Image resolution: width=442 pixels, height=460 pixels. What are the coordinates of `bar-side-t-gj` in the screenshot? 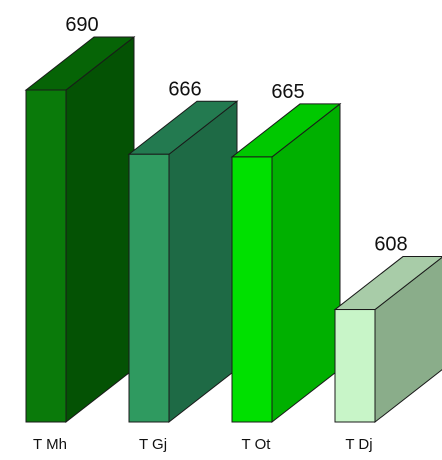 It's located at (203, 262).